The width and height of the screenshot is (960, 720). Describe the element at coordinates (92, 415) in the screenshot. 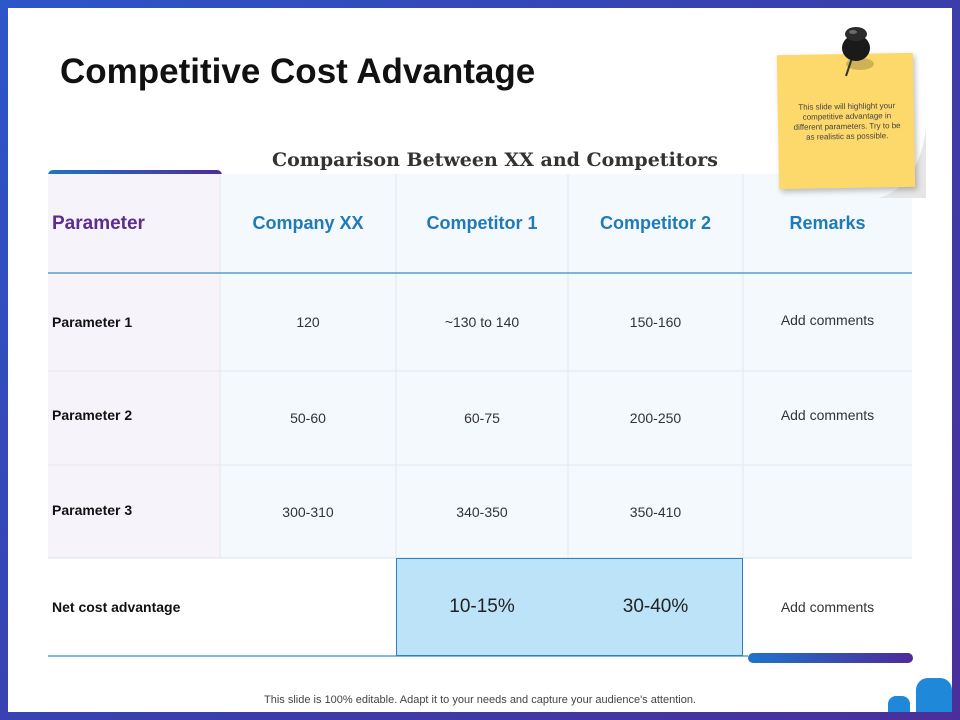

I see `row-label: Parameter 2` at that location.